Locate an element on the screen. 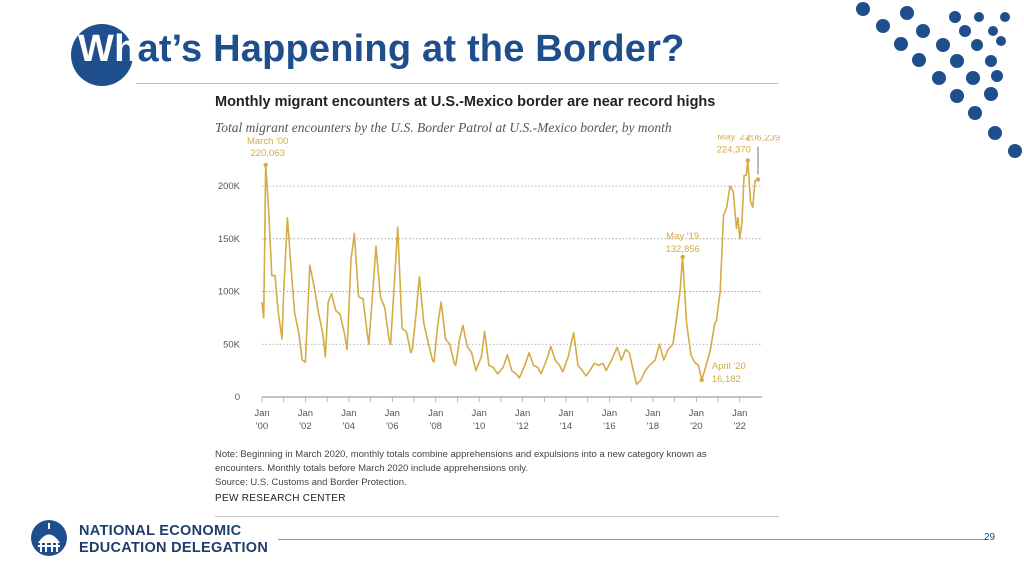 Image resolution: width=1024 pixels, height=576 pixels. title-accent-circle is located at coordinates (102, 55).